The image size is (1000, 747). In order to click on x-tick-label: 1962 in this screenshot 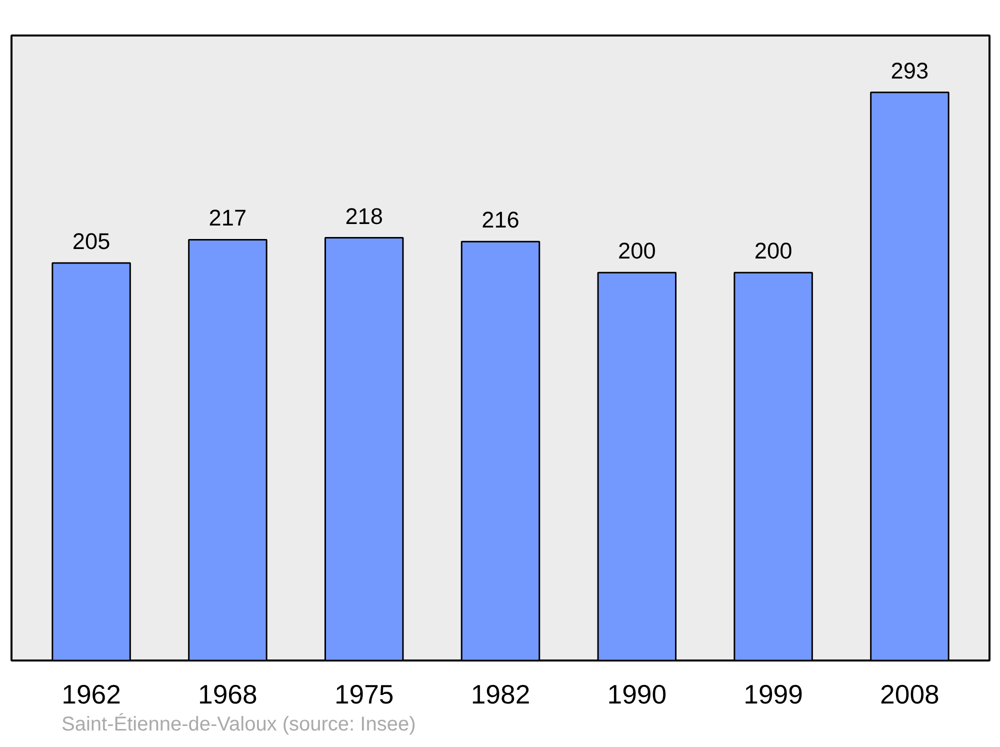, I will do `click(91, 695)`.